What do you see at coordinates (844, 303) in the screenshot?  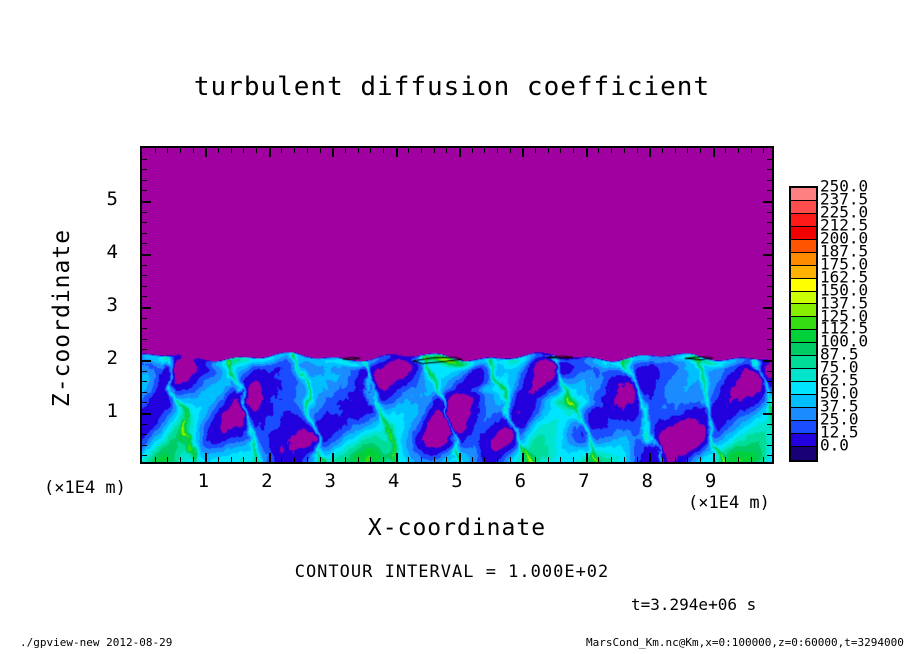 I see `colorbar-tick-label: 137.5` at bounding box center [844, 303].